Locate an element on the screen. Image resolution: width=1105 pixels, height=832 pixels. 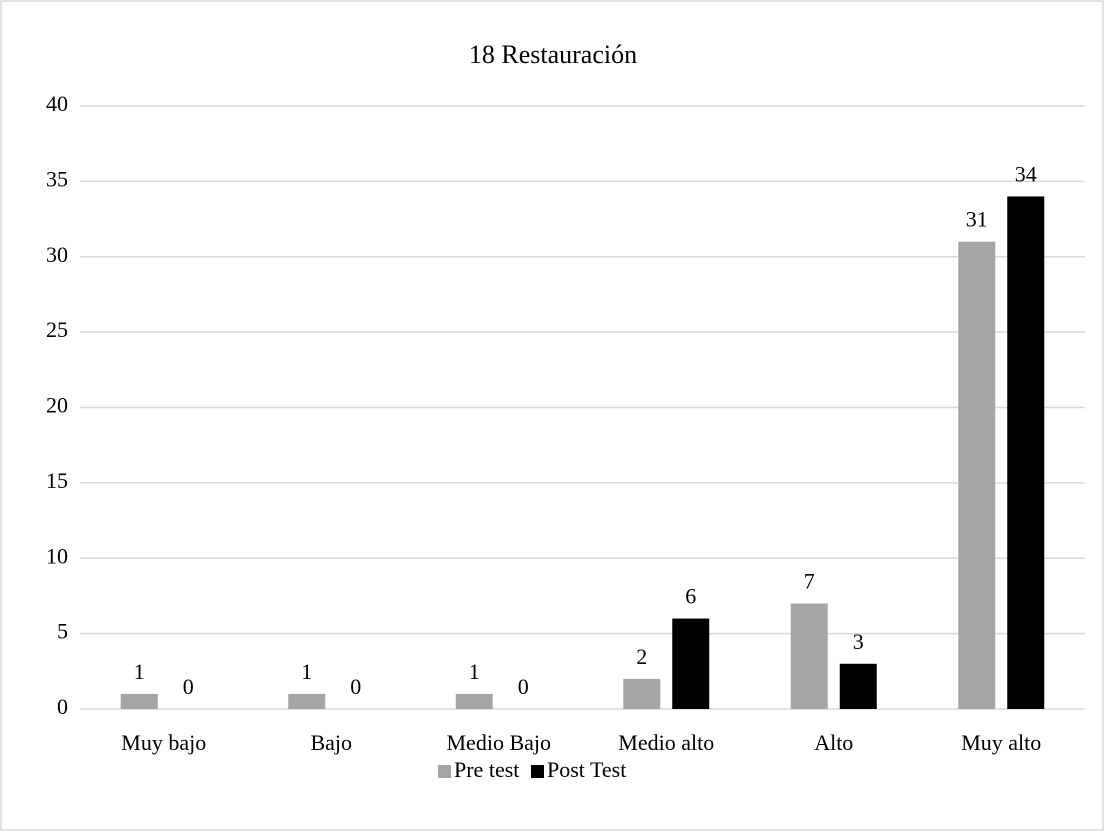
data-label: 34 is located at coordinates (1026, 173).